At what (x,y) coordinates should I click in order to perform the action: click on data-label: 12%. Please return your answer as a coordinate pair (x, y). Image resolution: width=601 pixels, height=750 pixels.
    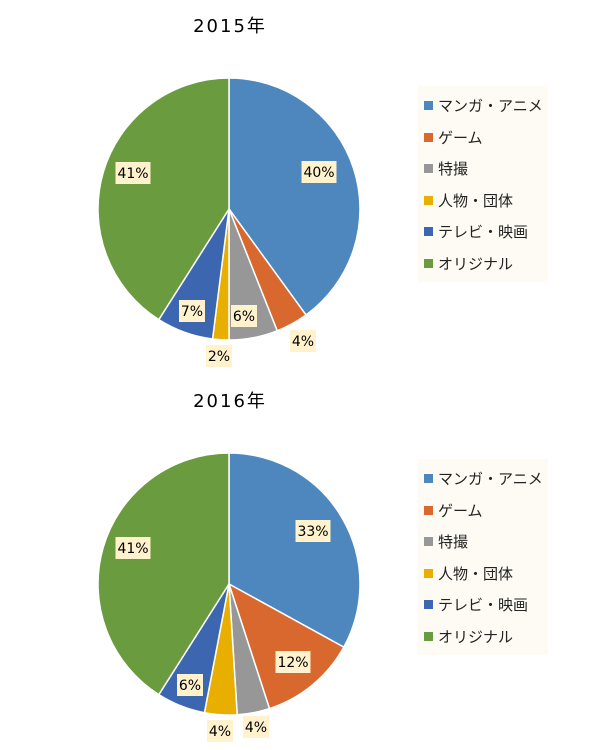
    Looking at the image, I should click on (293, 662).